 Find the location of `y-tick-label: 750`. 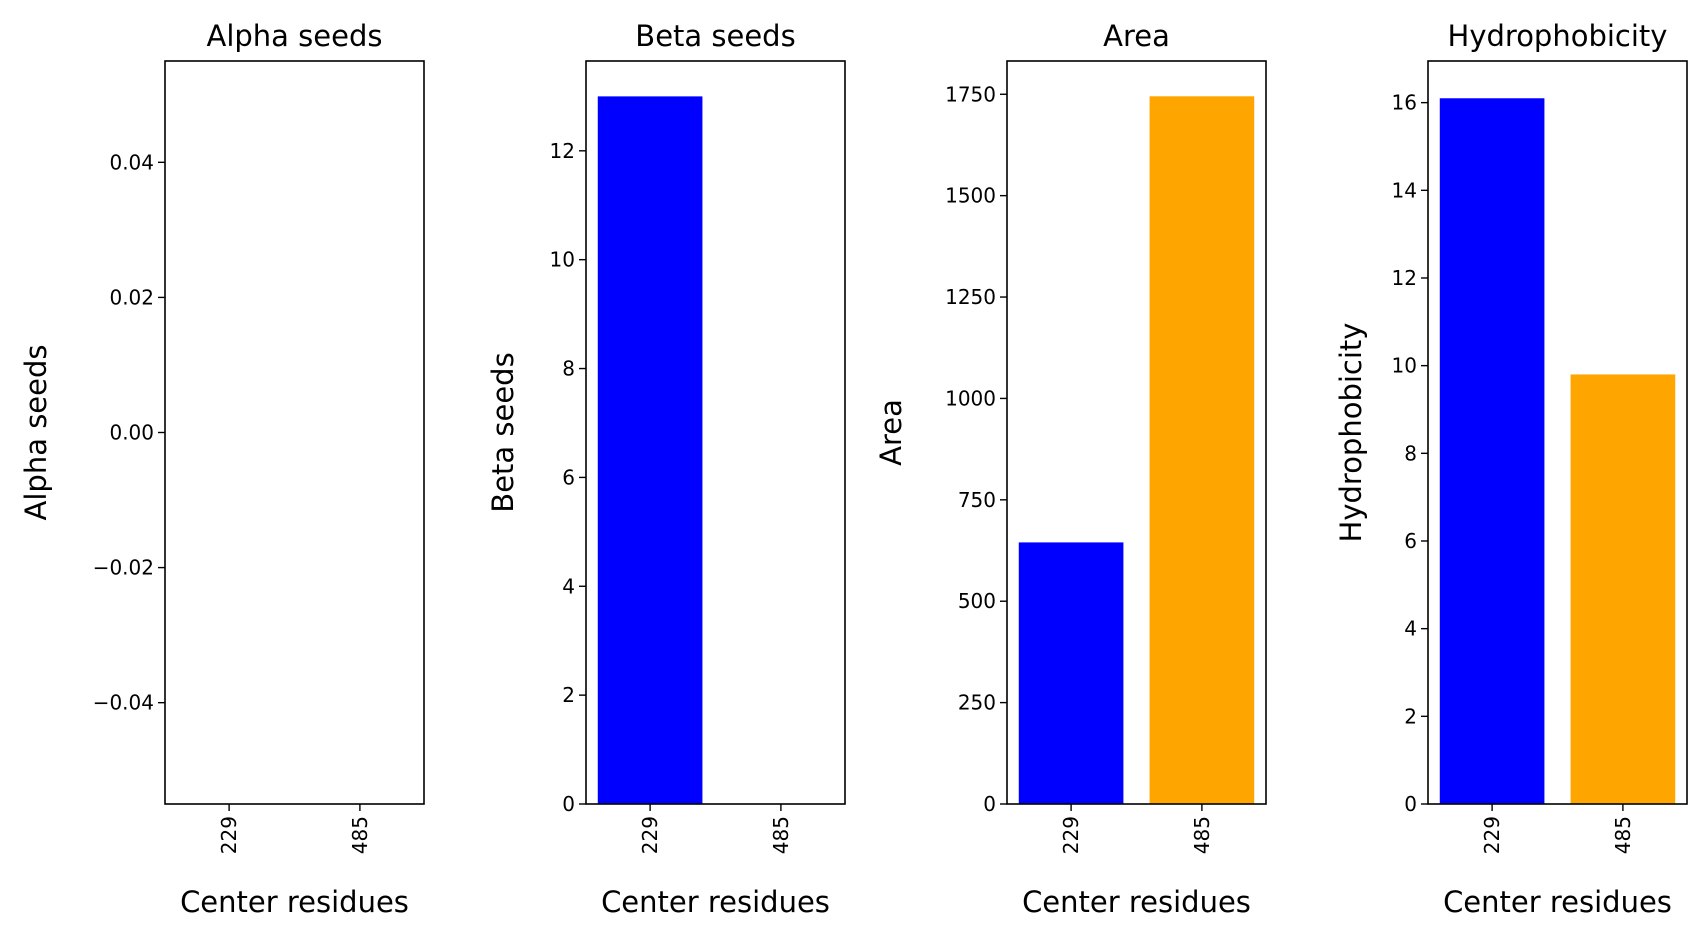

y-tick-label: 750 is located at coordinates (977, 500).